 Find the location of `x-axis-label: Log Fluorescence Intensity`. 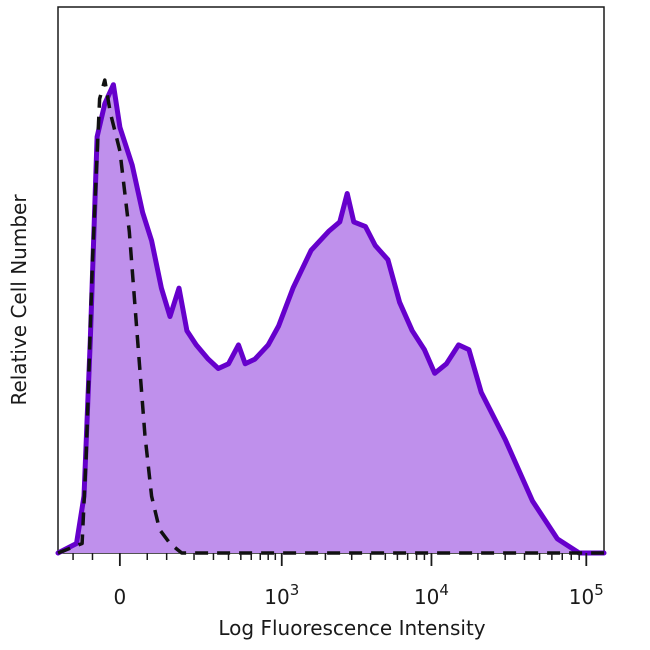

x-axis-label: Log Fluorescence Intensity is located at coordinates (351, 628).